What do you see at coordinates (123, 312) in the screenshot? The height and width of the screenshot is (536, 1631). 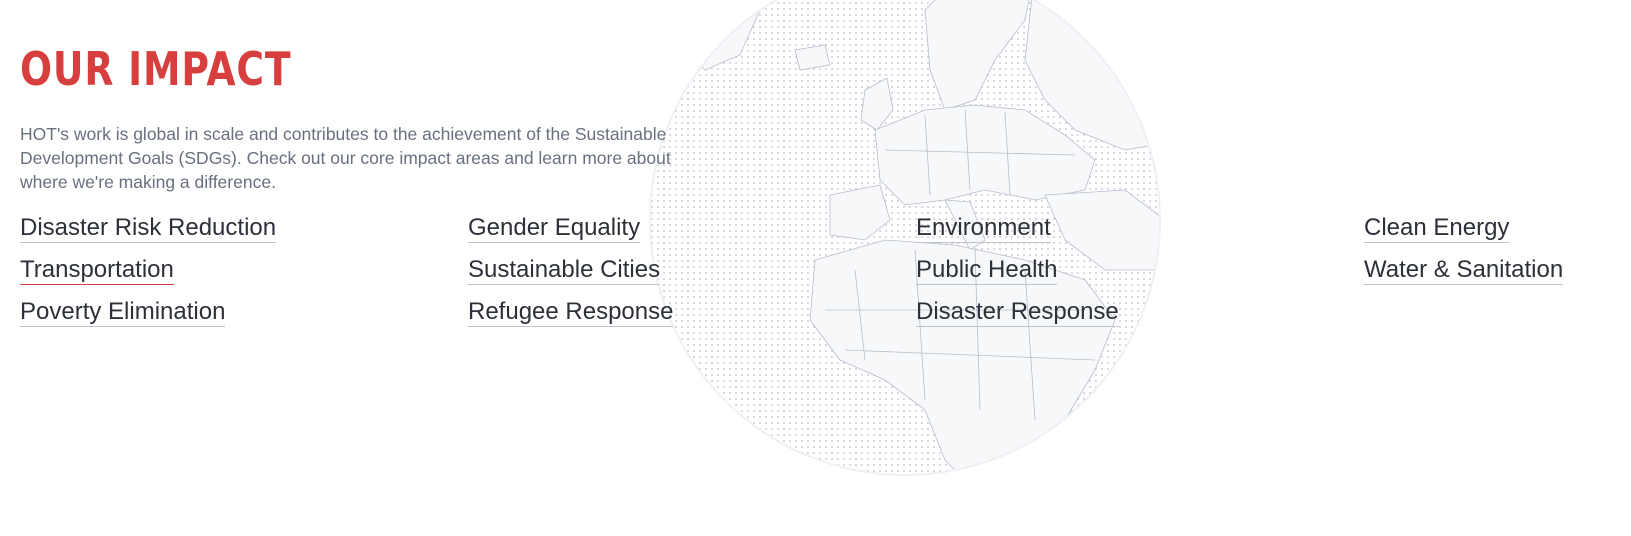 I see `impact-link-poverty-elimination: Poverty Elimination` at bounding box center [123, 312].